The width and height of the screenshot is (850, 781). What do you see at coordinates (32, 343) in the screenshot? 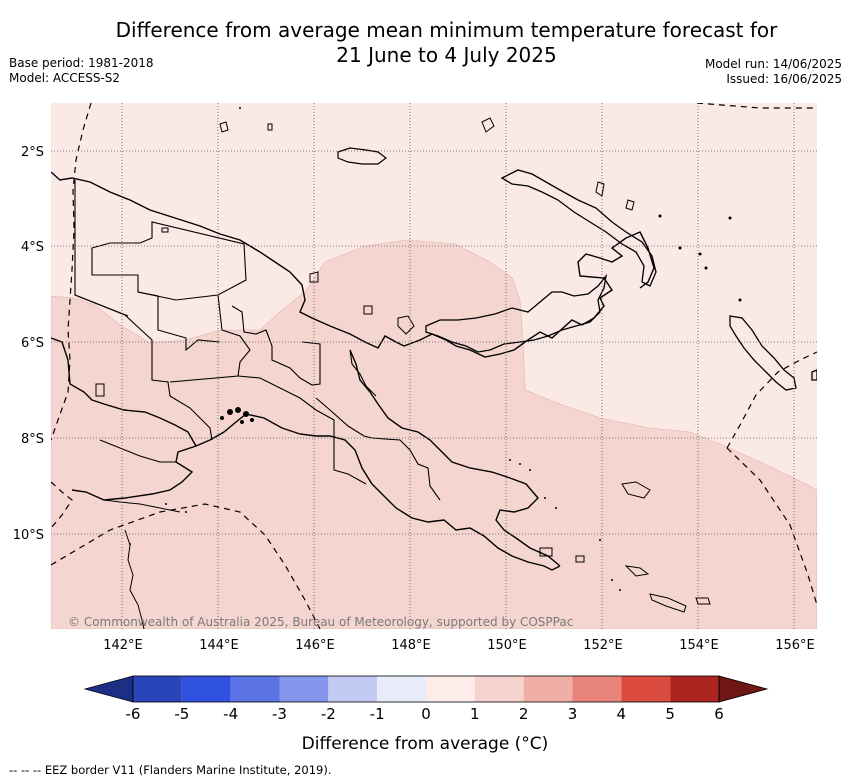
I see `lat-label: 6°S` at bounding box center [32, 343].